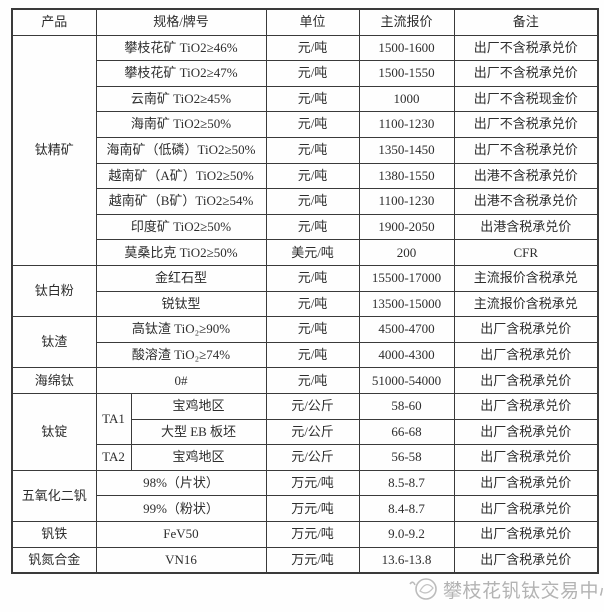 This screenshot has width=604, height=612. Describe the element at coordinates (181, 227) in the screenshot. I see `spec-cell: 印度矿 TiO2≥50%` at that location.